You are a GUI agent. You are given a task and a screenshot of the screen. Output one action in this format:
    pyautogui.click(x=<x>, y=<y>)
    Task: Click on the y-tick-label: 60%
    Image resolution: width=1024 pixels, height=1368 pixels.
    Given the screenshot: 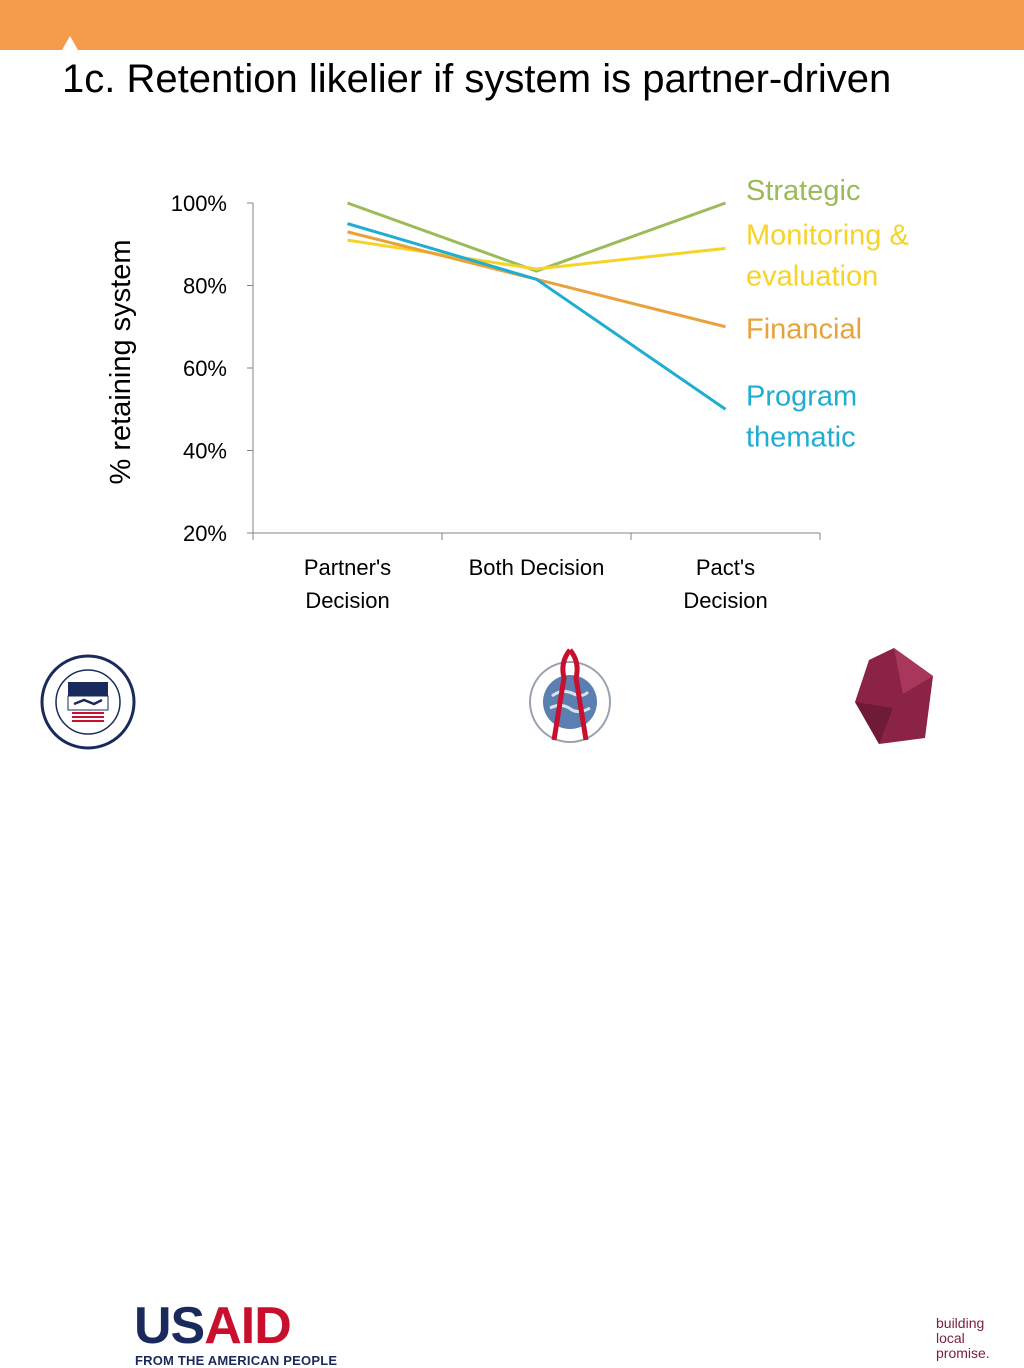 What is the action you would take?
    pyautogui.click(x=205, y=368)
    